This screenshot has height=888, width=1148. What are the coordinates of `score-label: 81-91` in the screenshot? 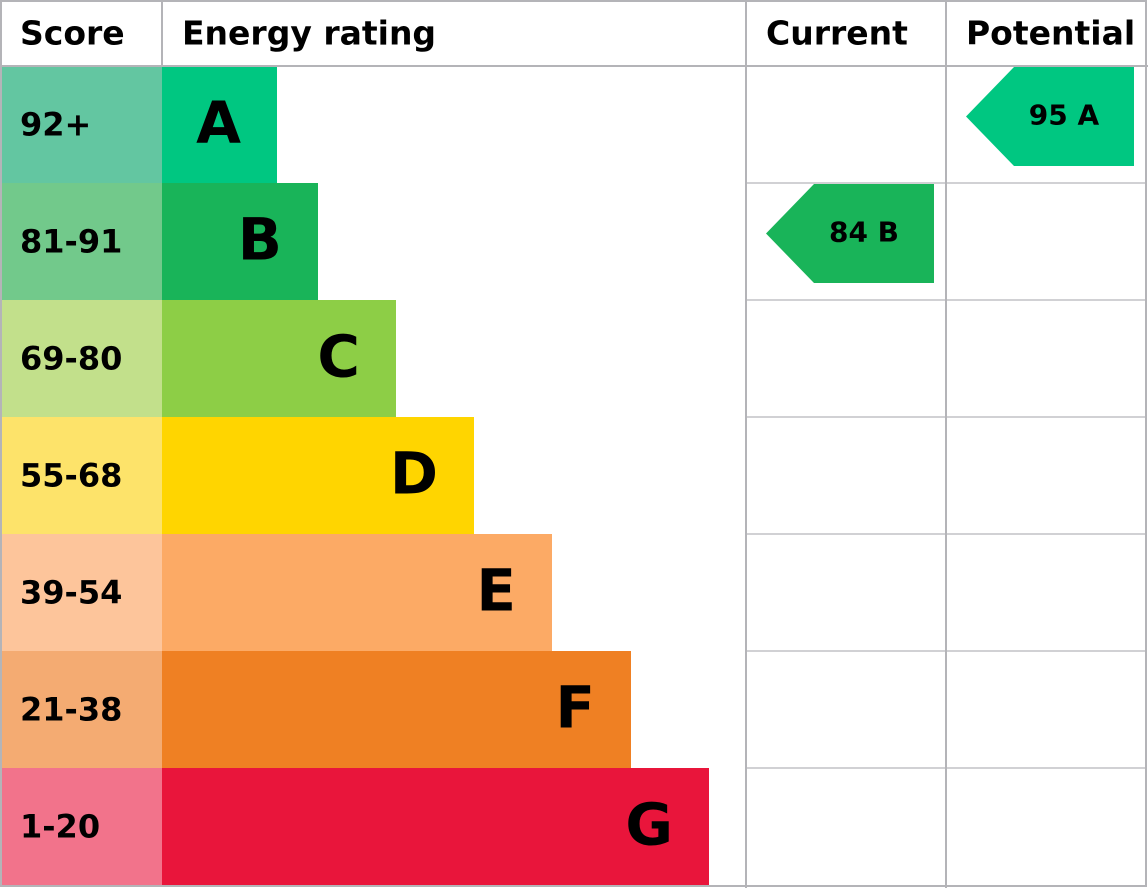 It's located at (71, 242).